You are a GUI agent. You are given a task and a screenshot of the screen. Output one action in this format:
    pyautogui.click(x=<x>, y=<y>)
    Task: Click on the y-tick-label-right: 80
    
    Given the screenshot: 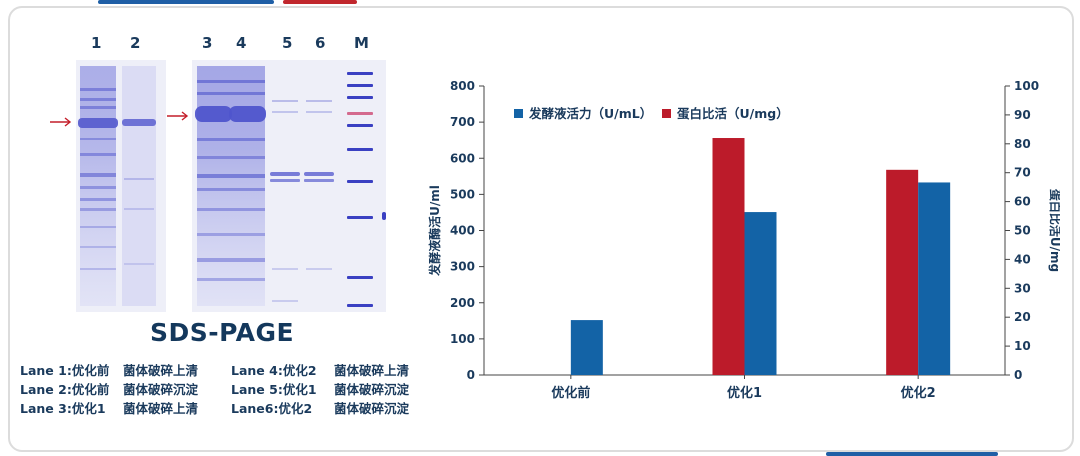 What is the action you would take?
    pyautogui.click(x=1022, y=144)
    